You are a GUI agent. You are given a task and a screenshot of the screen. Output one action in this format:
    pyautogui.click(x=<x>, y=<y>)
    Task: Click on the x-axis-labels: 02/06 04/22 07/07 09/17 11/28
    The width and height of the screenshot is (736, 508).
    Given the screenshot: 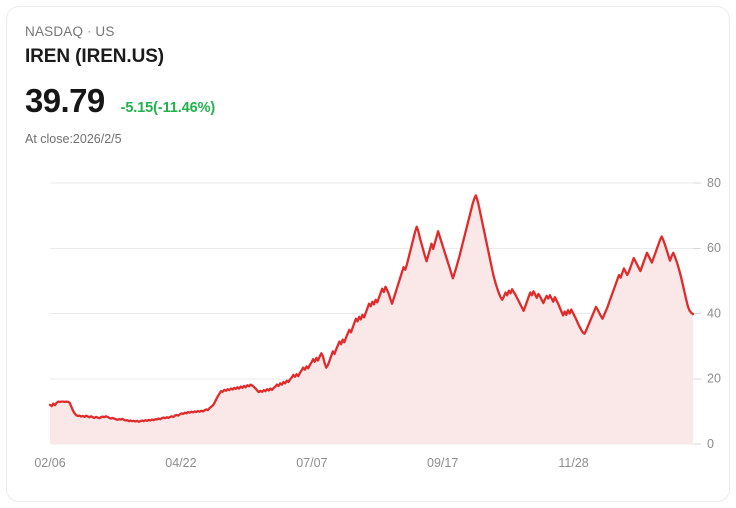 What is the action you would take?
    pyautogui.click(x=311, y=463)
    